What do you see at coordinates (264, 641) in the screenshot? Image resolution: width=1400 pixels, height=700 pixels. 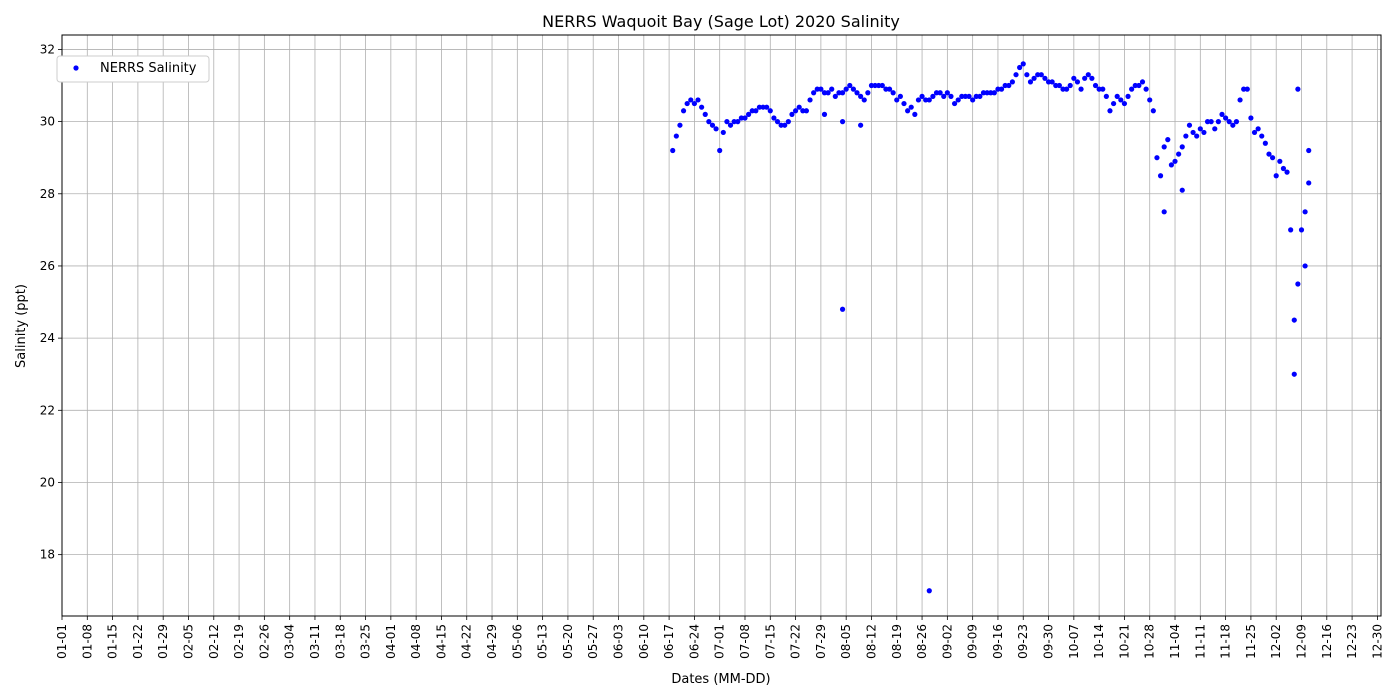 I see `x-tick-label: 02-26` at bounding box center [264, 641].